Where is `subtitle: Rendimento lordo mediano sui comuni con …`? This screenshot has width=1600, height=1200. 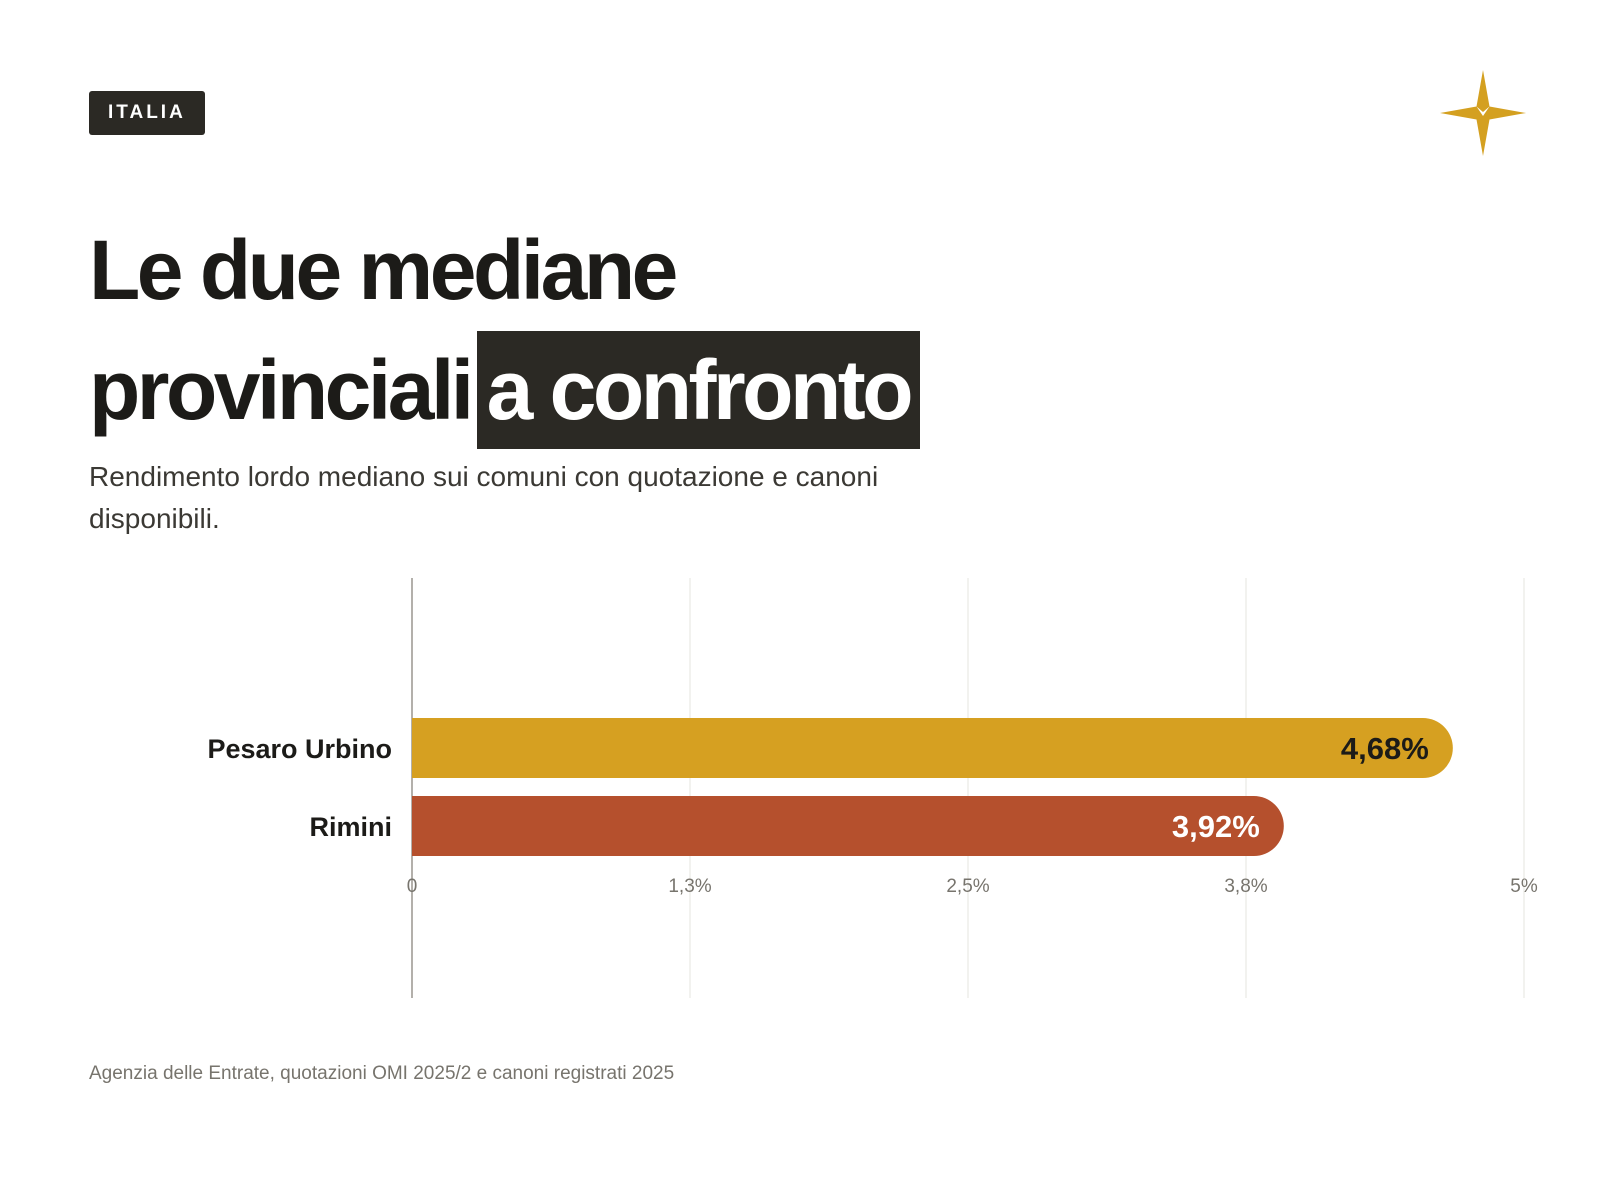 subtitle: Rendimento lordo mediano sui comuni con … is located at coordinates (484, 497).